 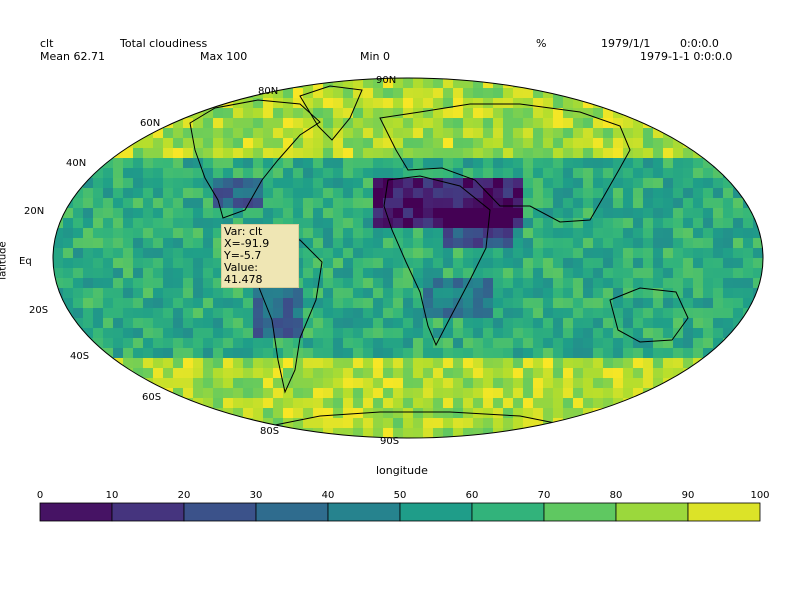 What do you see at coordinates (152, 397) in the screenshot?
I see `lat-label-60s: 60S` at bounding box center [152, 397].